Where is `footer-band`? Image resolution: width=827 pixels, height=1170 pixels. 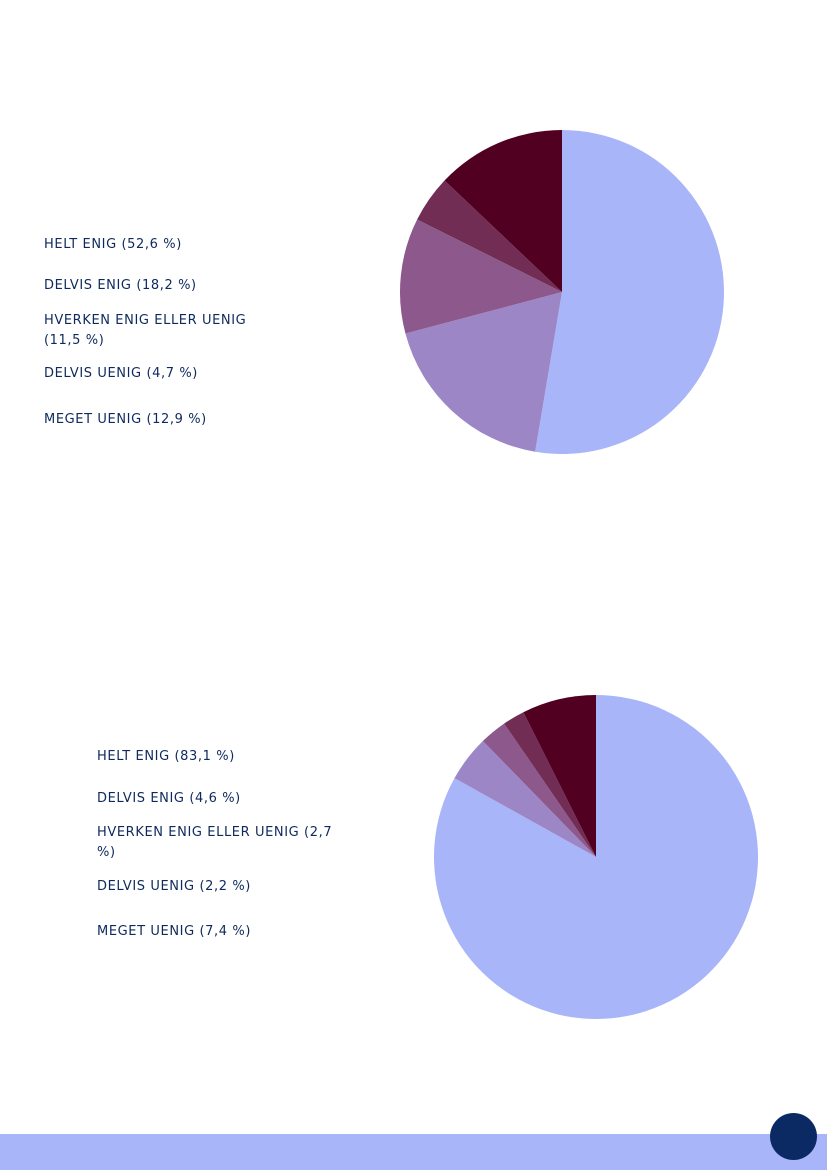
footer-band is located at coordinates (413, 1152).